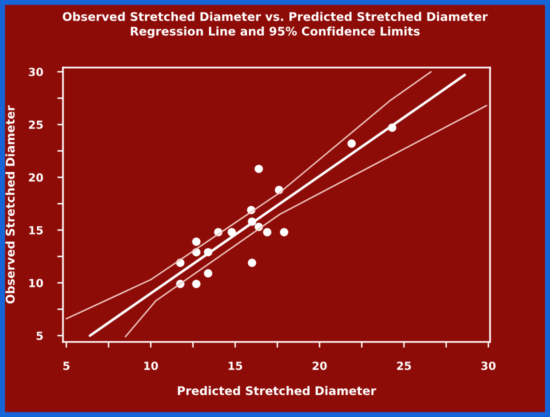  What do you see at coordinates (488, 366) in the screenshot?
I see `x-tick-label: 30` at bounding box center [488, 366].